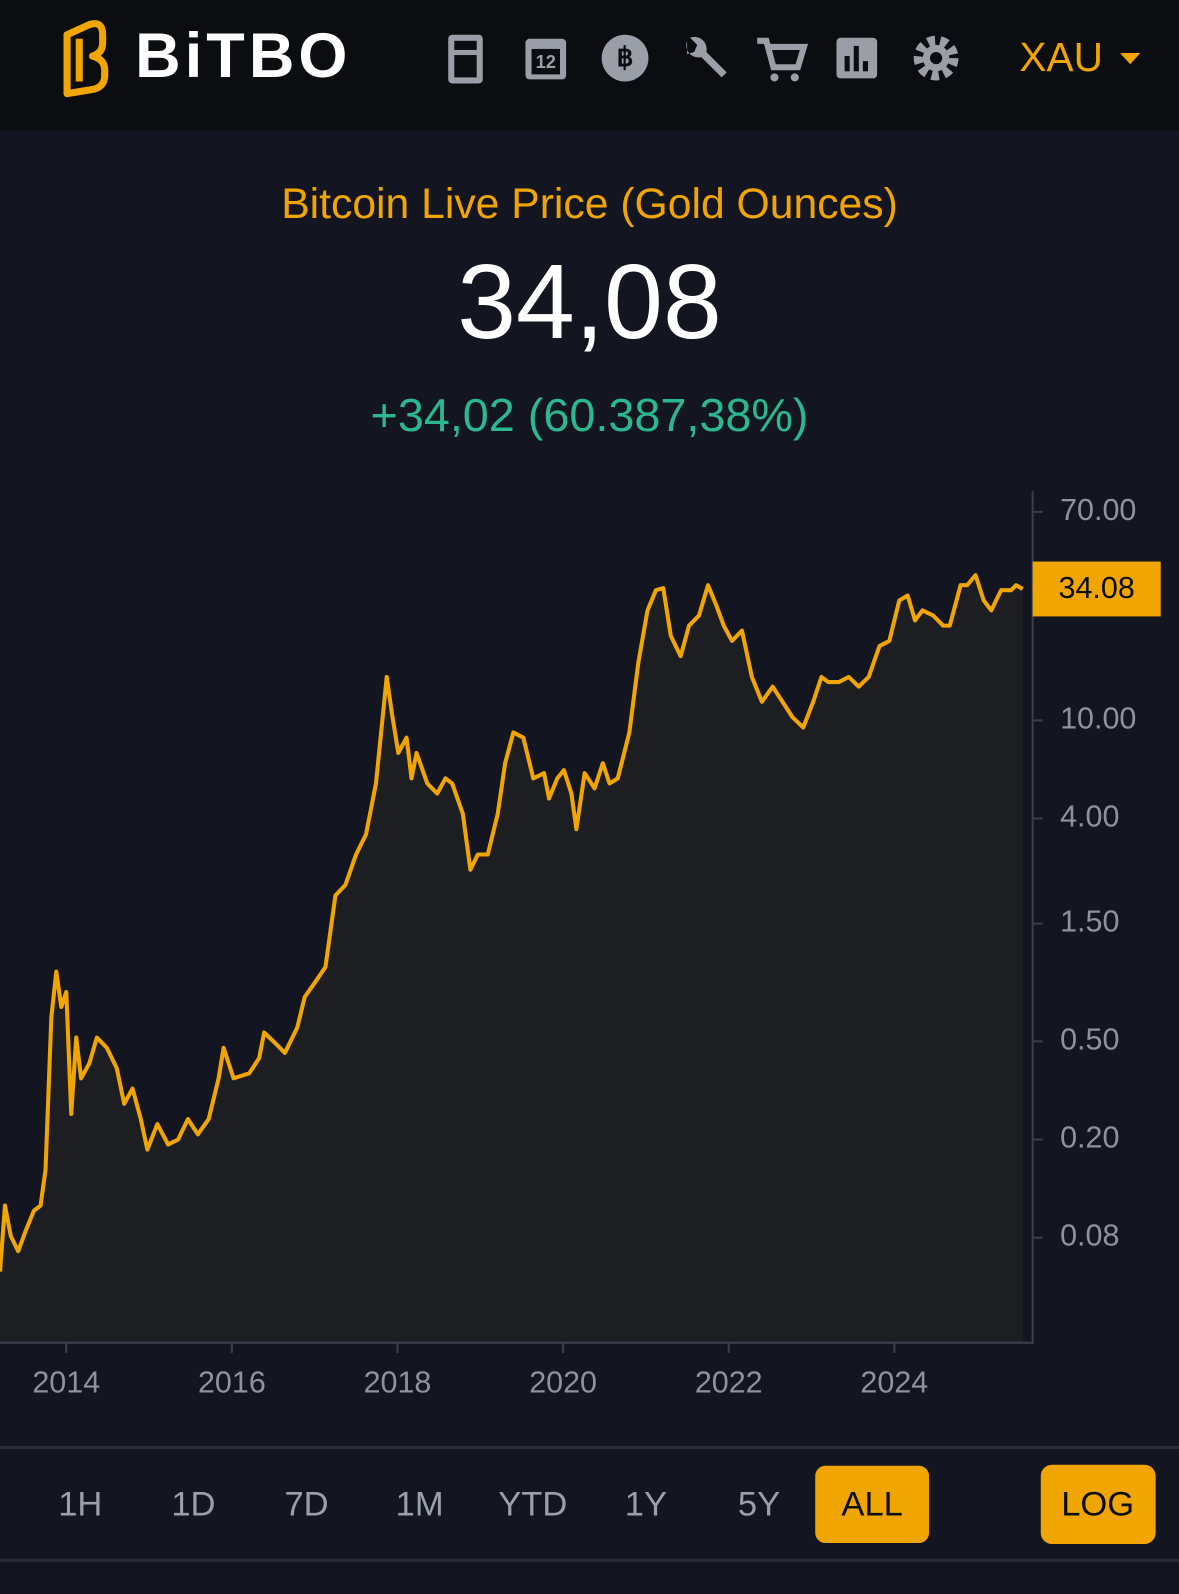 The width and height of the screenshot is (1179, 1594). Describe the element at coordinates (86, 59) in the screenshot. I see `logo-icon` at that location.